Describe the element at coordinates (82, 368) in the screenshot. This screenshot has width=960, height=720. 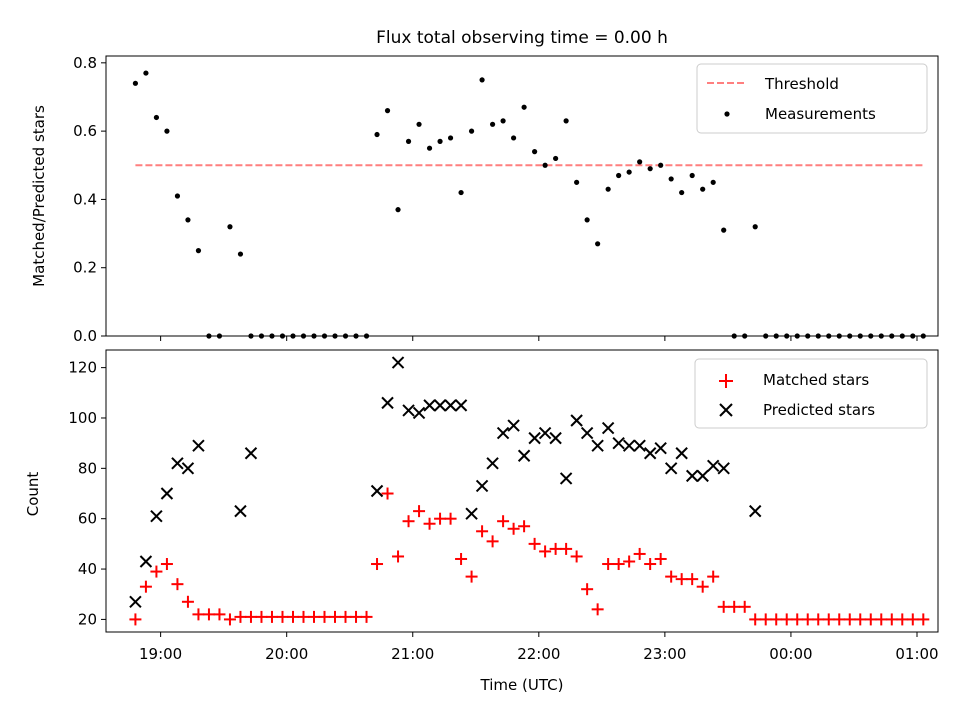
I see `bottom-y-tick-label: 120` at that location.